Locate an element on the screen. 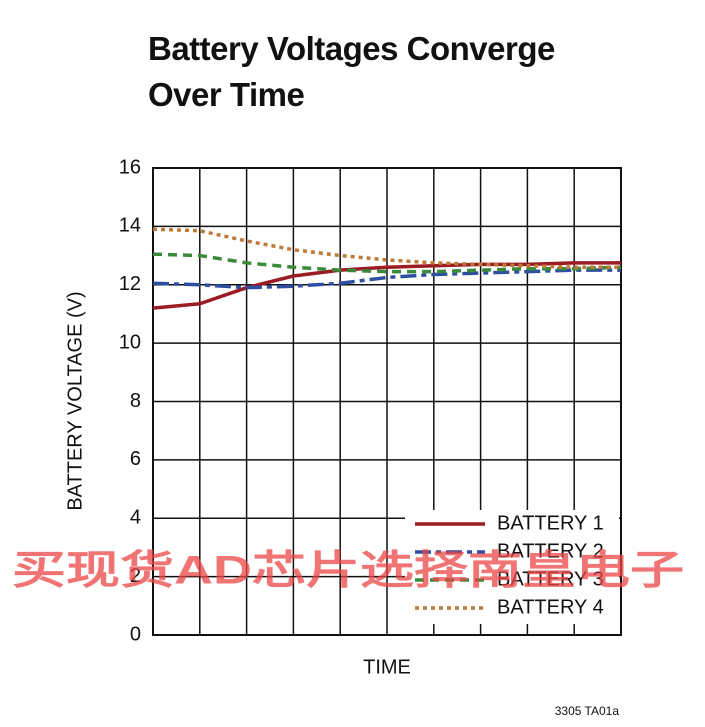 The image size is (705, 727). y-tick-label: 14 is located at coordinates (130, 226).